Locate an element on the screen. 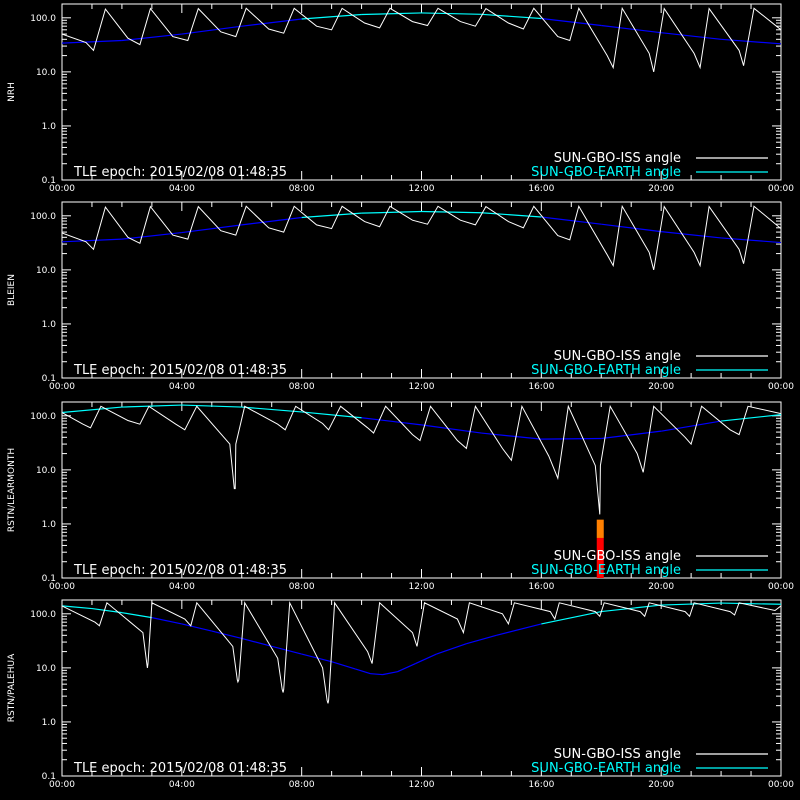  event-bar-bottom is located at coordinates (600, 557).